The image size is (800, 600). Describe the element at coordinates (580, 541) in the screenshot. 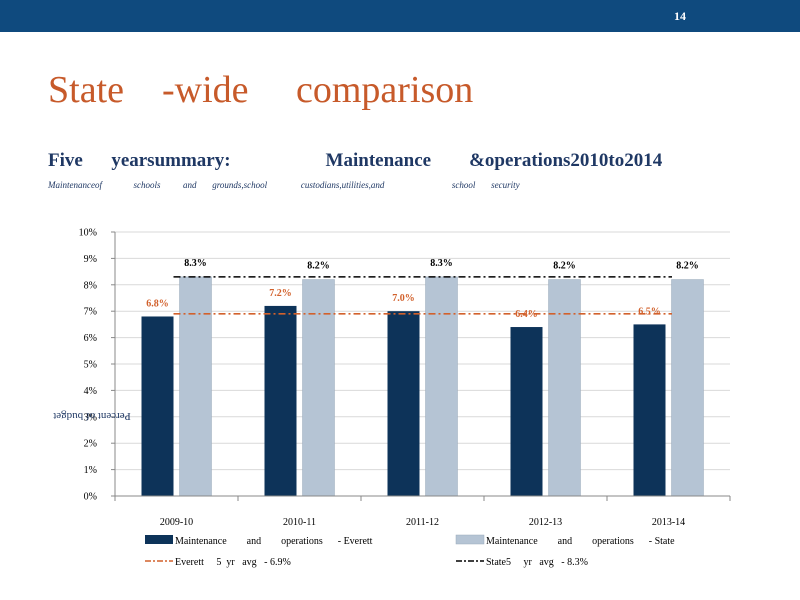

I see `legend-label: Maintenance and operations - State` at that location.